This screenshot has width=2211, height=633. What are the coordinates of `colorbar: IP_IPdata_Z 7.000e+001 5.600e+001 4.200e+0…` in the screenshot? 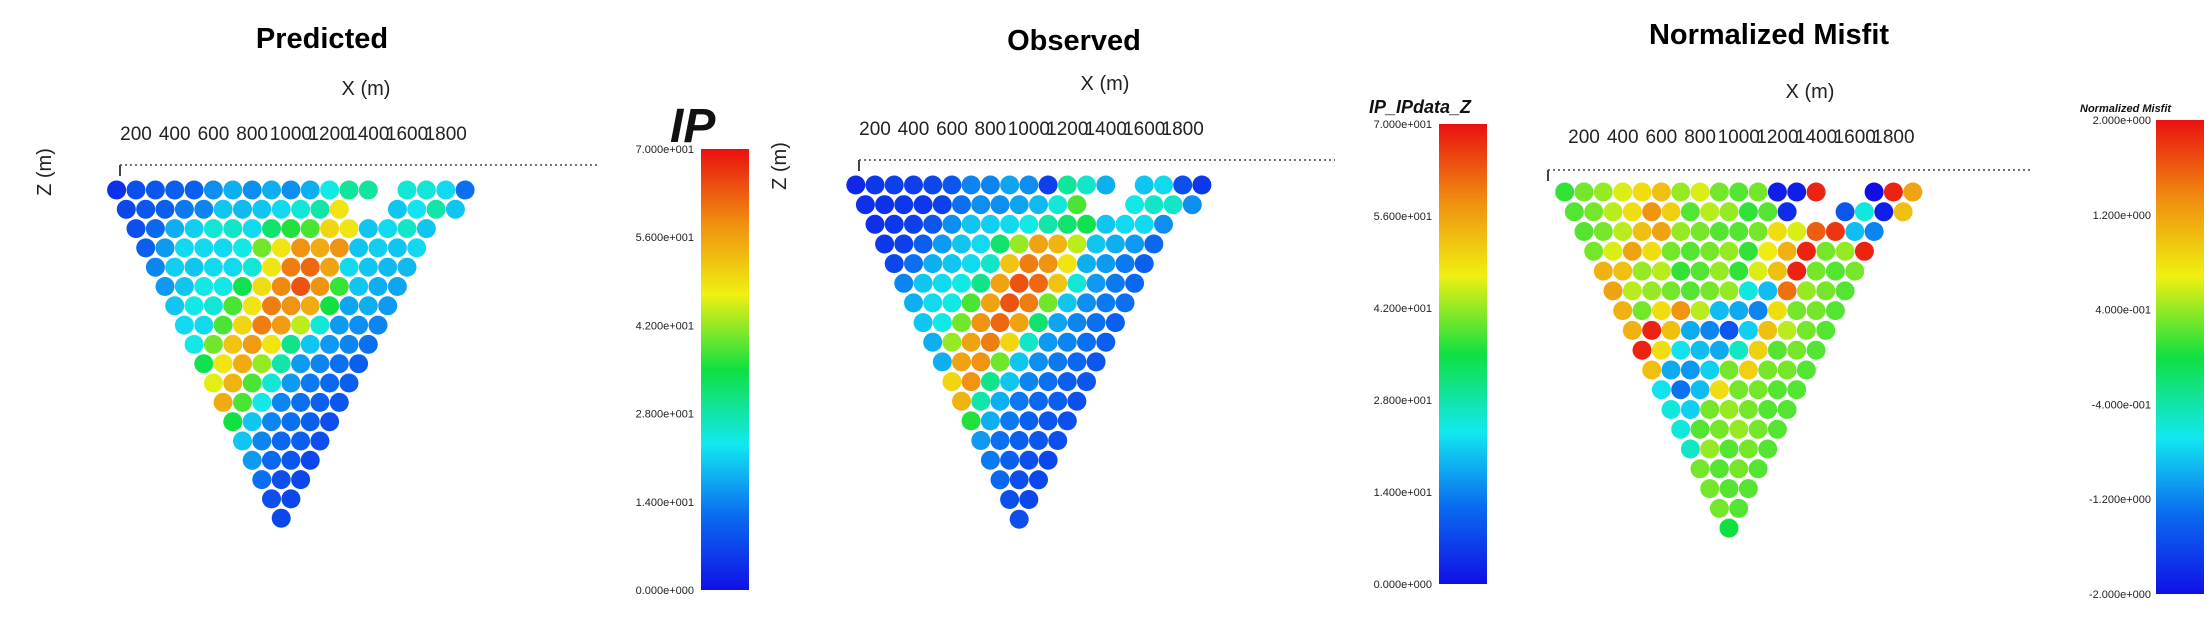 It's located at (1428, 344).